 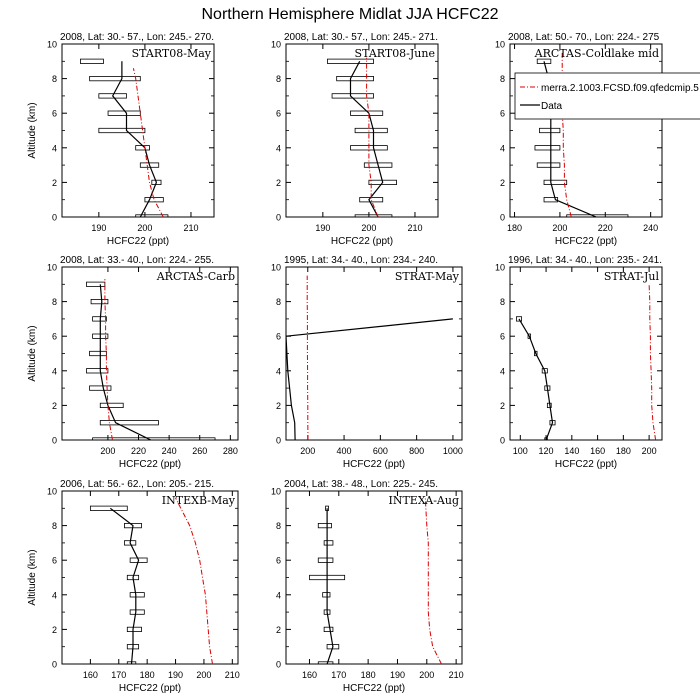 What do you see at coordinates (350, 14) in the screenshot?
I see `figure-title: Northern Hemisphere Midlat JJA HCFC22` at bounding box center [350, 14].